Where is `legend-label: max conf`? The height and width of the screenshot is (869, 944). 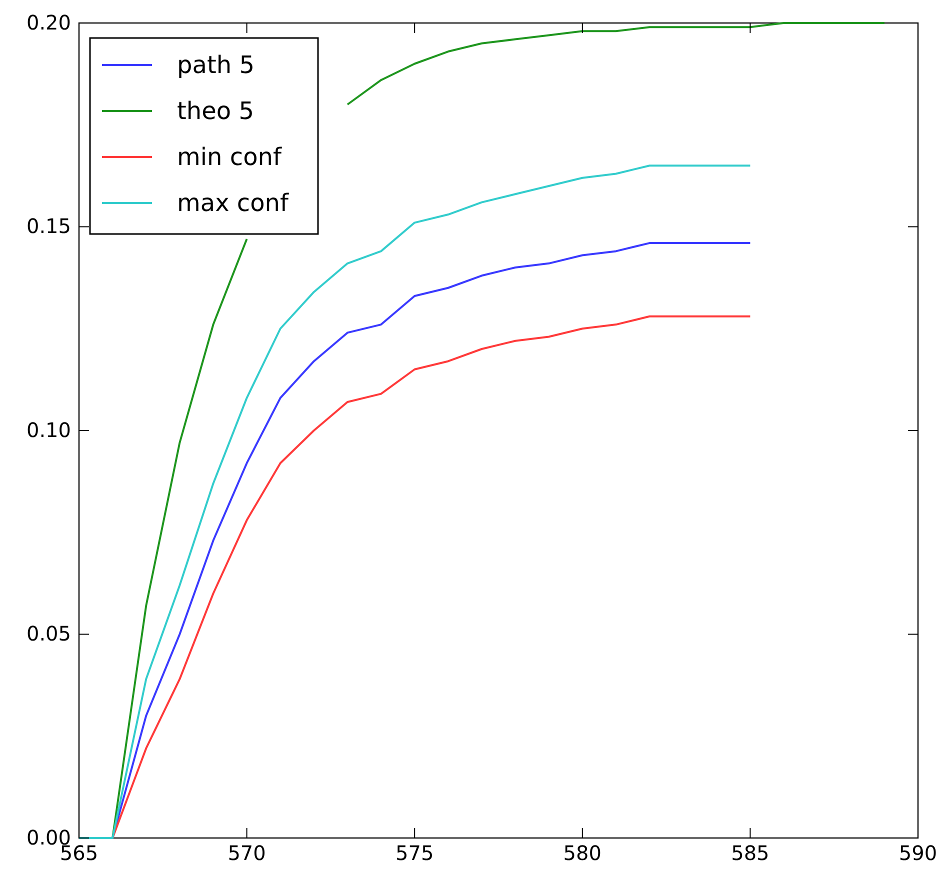
legend-label: max conf is located at coordinates (233, 203).